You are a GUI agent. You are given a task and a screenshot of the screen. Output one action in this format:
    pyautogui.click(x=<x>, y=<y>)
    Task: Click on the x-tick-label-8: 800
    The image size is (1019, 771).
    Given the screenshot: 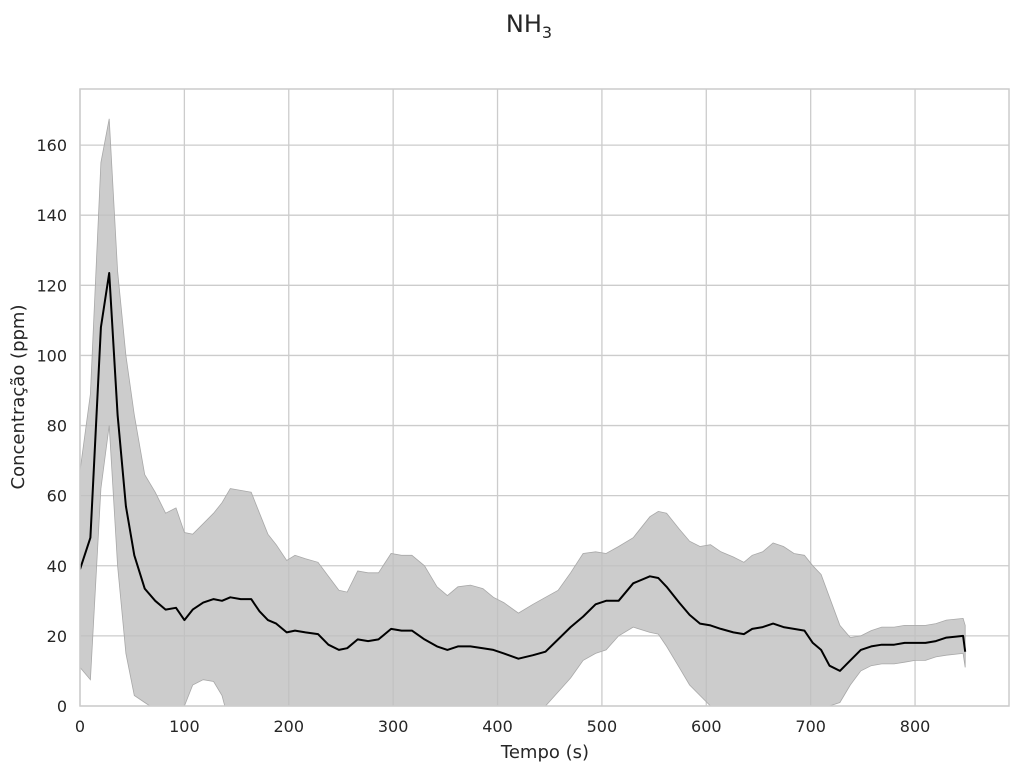 What is the action you would take?
    pyautogui.click(x=915, y=726)
    